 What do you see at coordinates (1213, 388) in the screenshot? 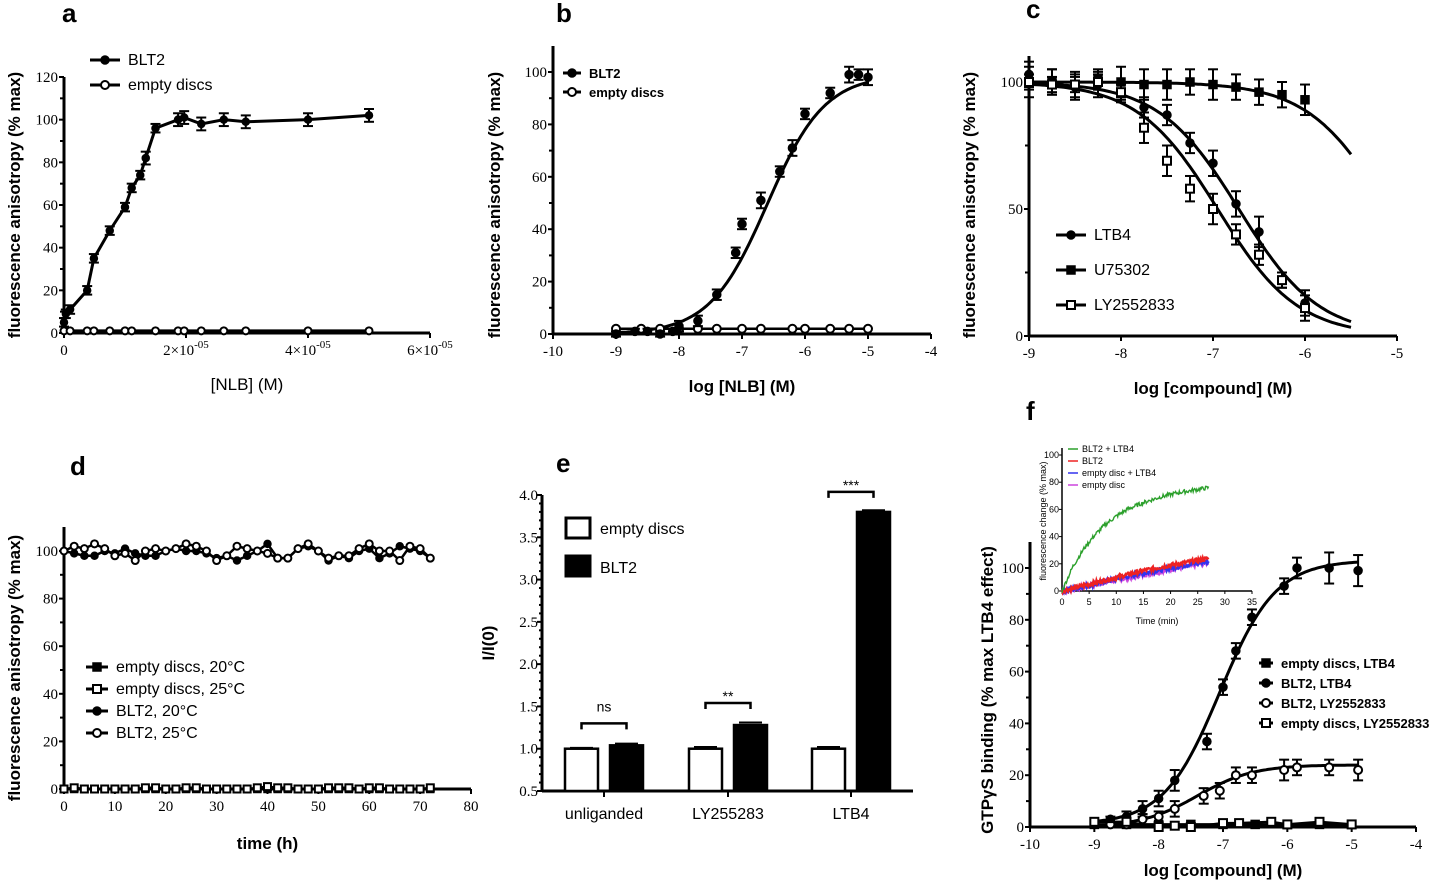
I see `x-axis-title: log [compound] (M)` at bounding box center [1213, 388].